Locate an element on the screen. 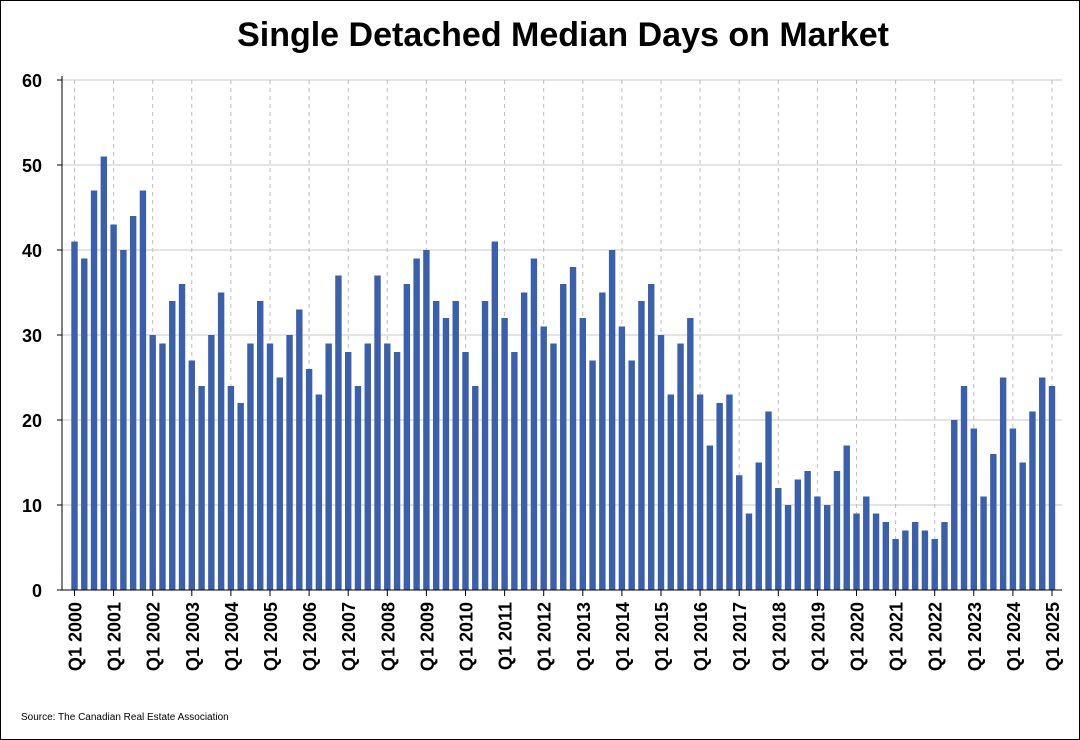  bar: Q1 2000: 41 is located at coordinates (74, 415).